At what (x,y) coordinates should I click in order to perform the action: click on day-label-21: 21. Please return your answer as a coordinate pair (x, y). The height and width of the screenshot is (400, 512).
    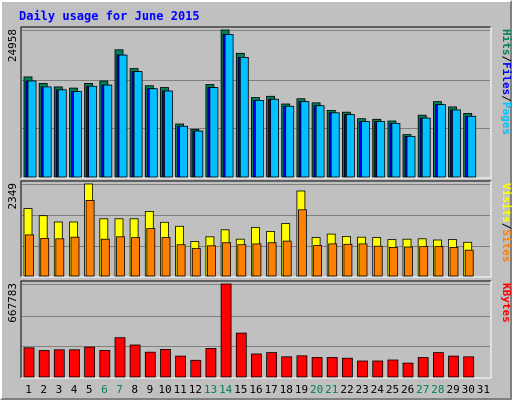
    Looking at the image, I should click on (331, 389).